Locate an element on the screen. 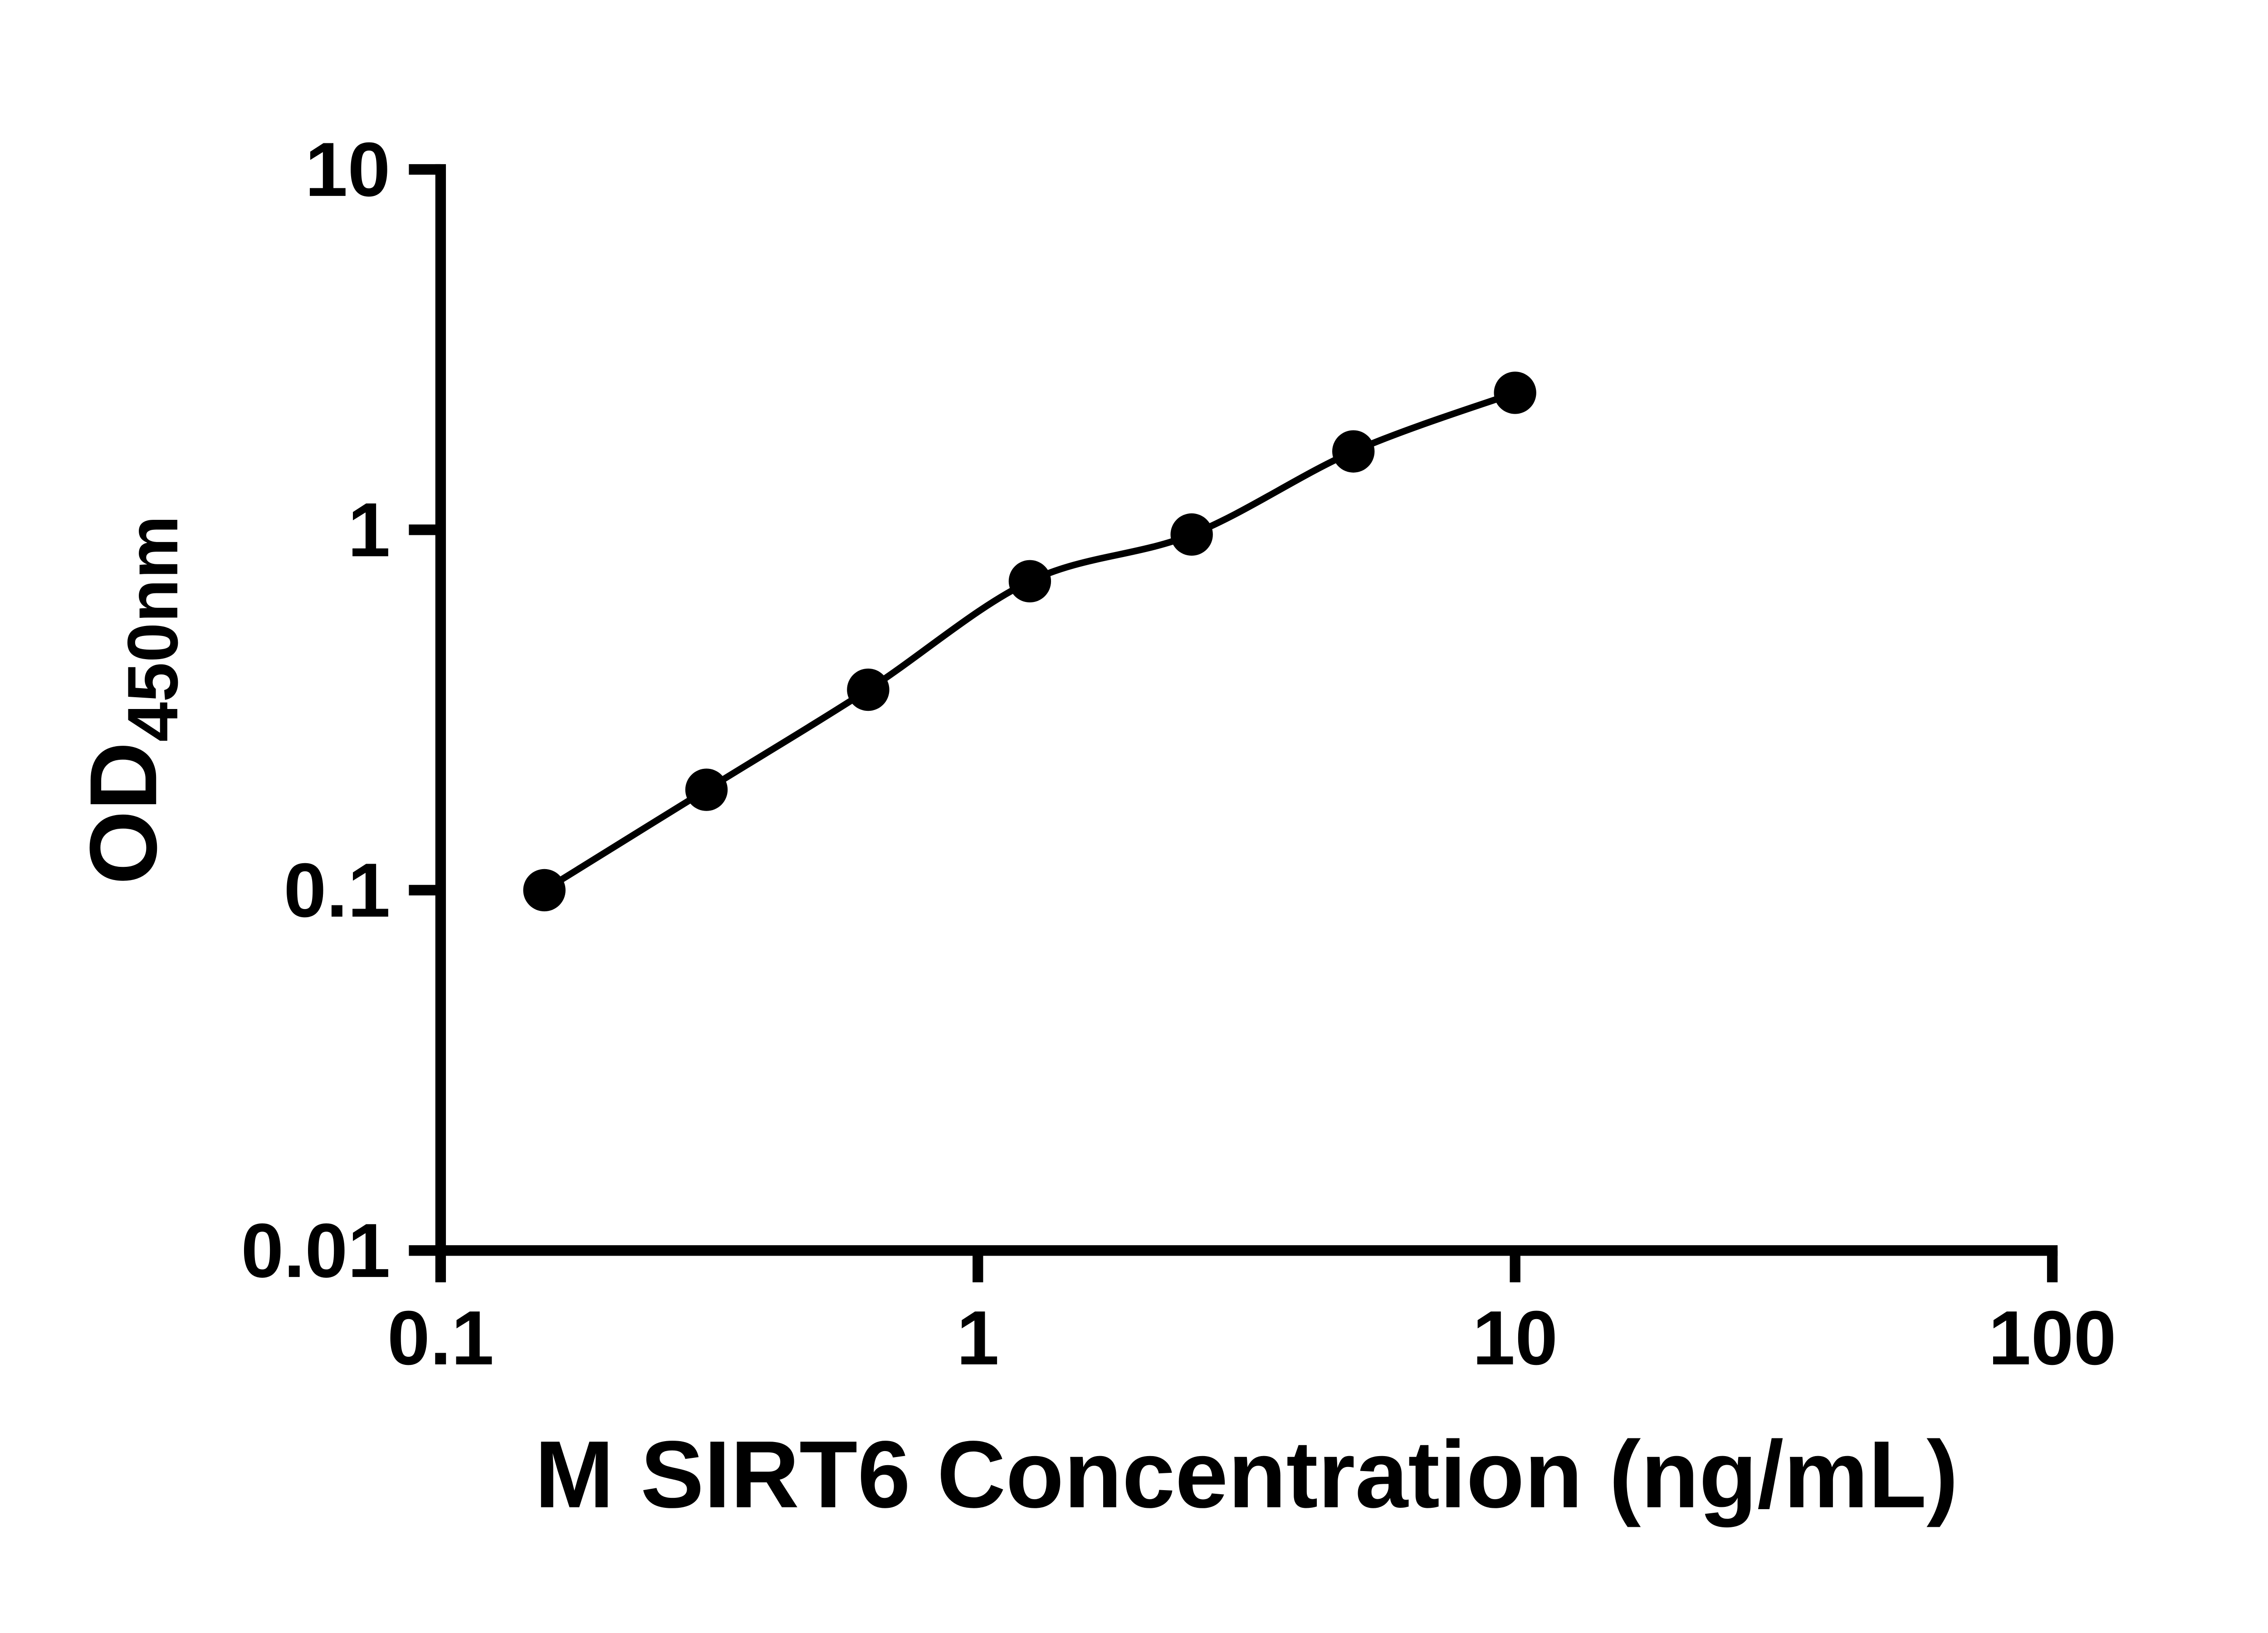  y-axis-title-subscript: 450nm is located at coordinates (153, 628).